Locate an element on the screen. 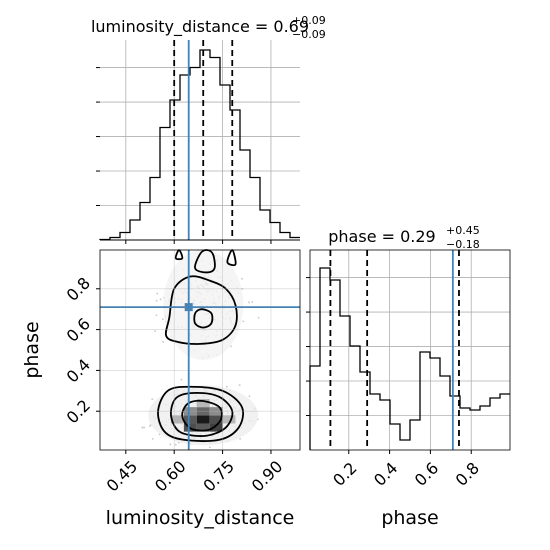 The height and width of the screenshot is (550, 550). joint-ytick-label-0: 0.2 is located at coordinates (78, 411).